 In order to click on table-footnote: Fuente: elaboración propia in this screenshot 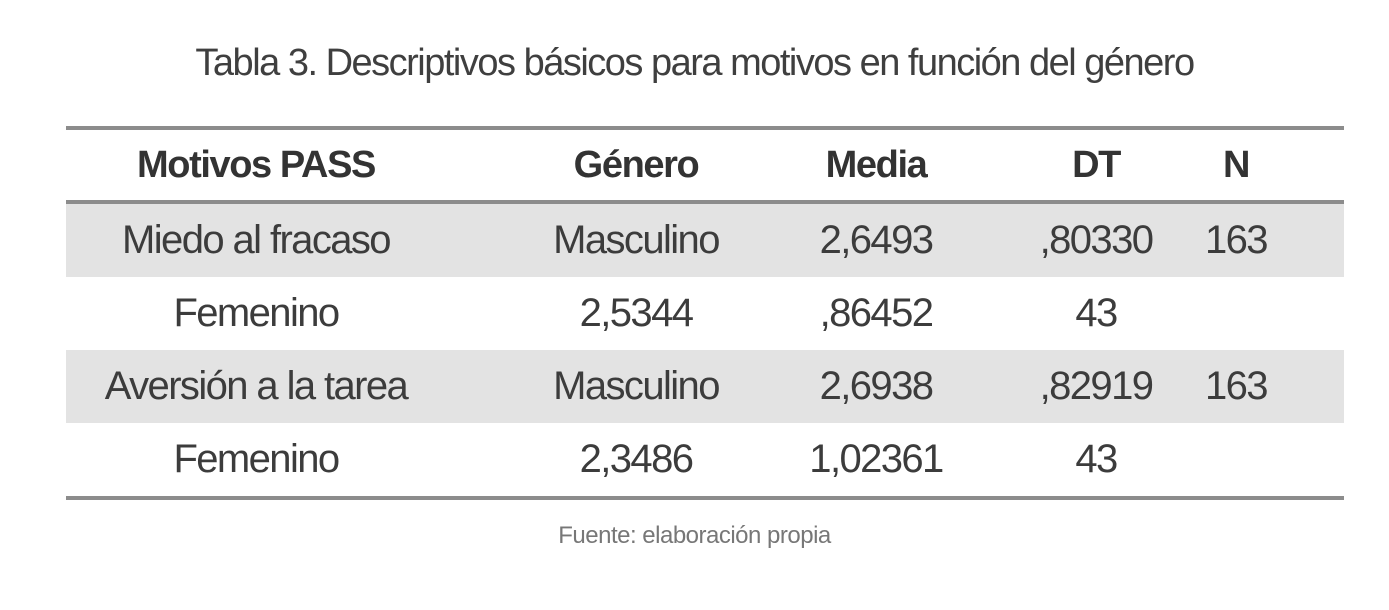, I will do `click(694, 535)`.